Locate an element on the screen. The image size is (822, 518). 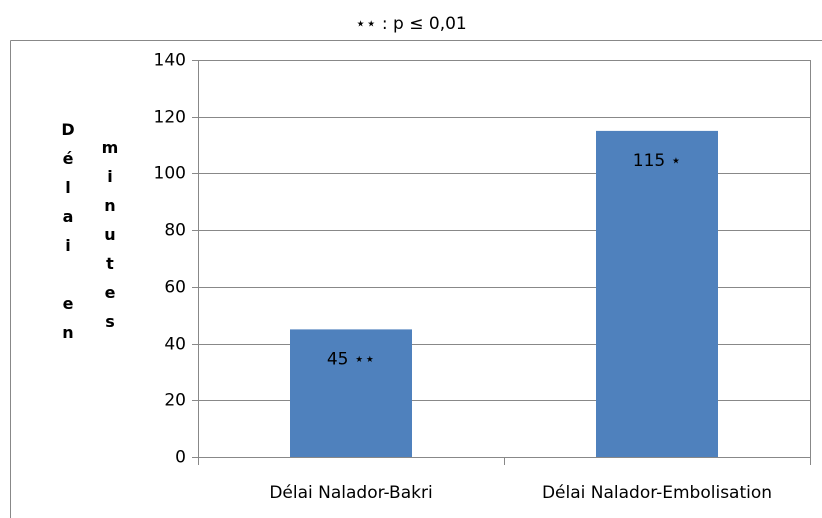
y-tick-label: 40 is located at coordinates (175, 345).